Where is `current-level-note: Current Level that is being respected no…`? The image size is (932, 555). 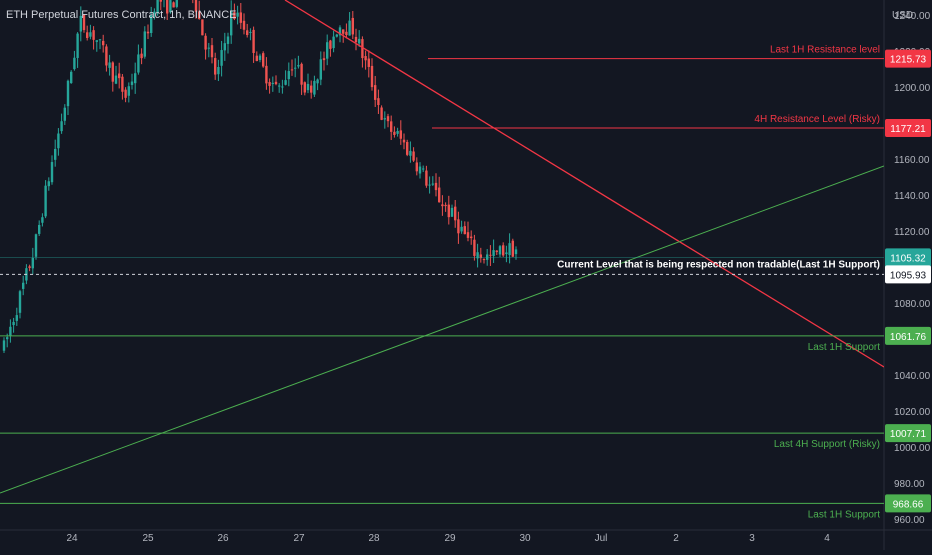
current-level-note: Current Level that is being respected no… is located at coordinates (718, 264).